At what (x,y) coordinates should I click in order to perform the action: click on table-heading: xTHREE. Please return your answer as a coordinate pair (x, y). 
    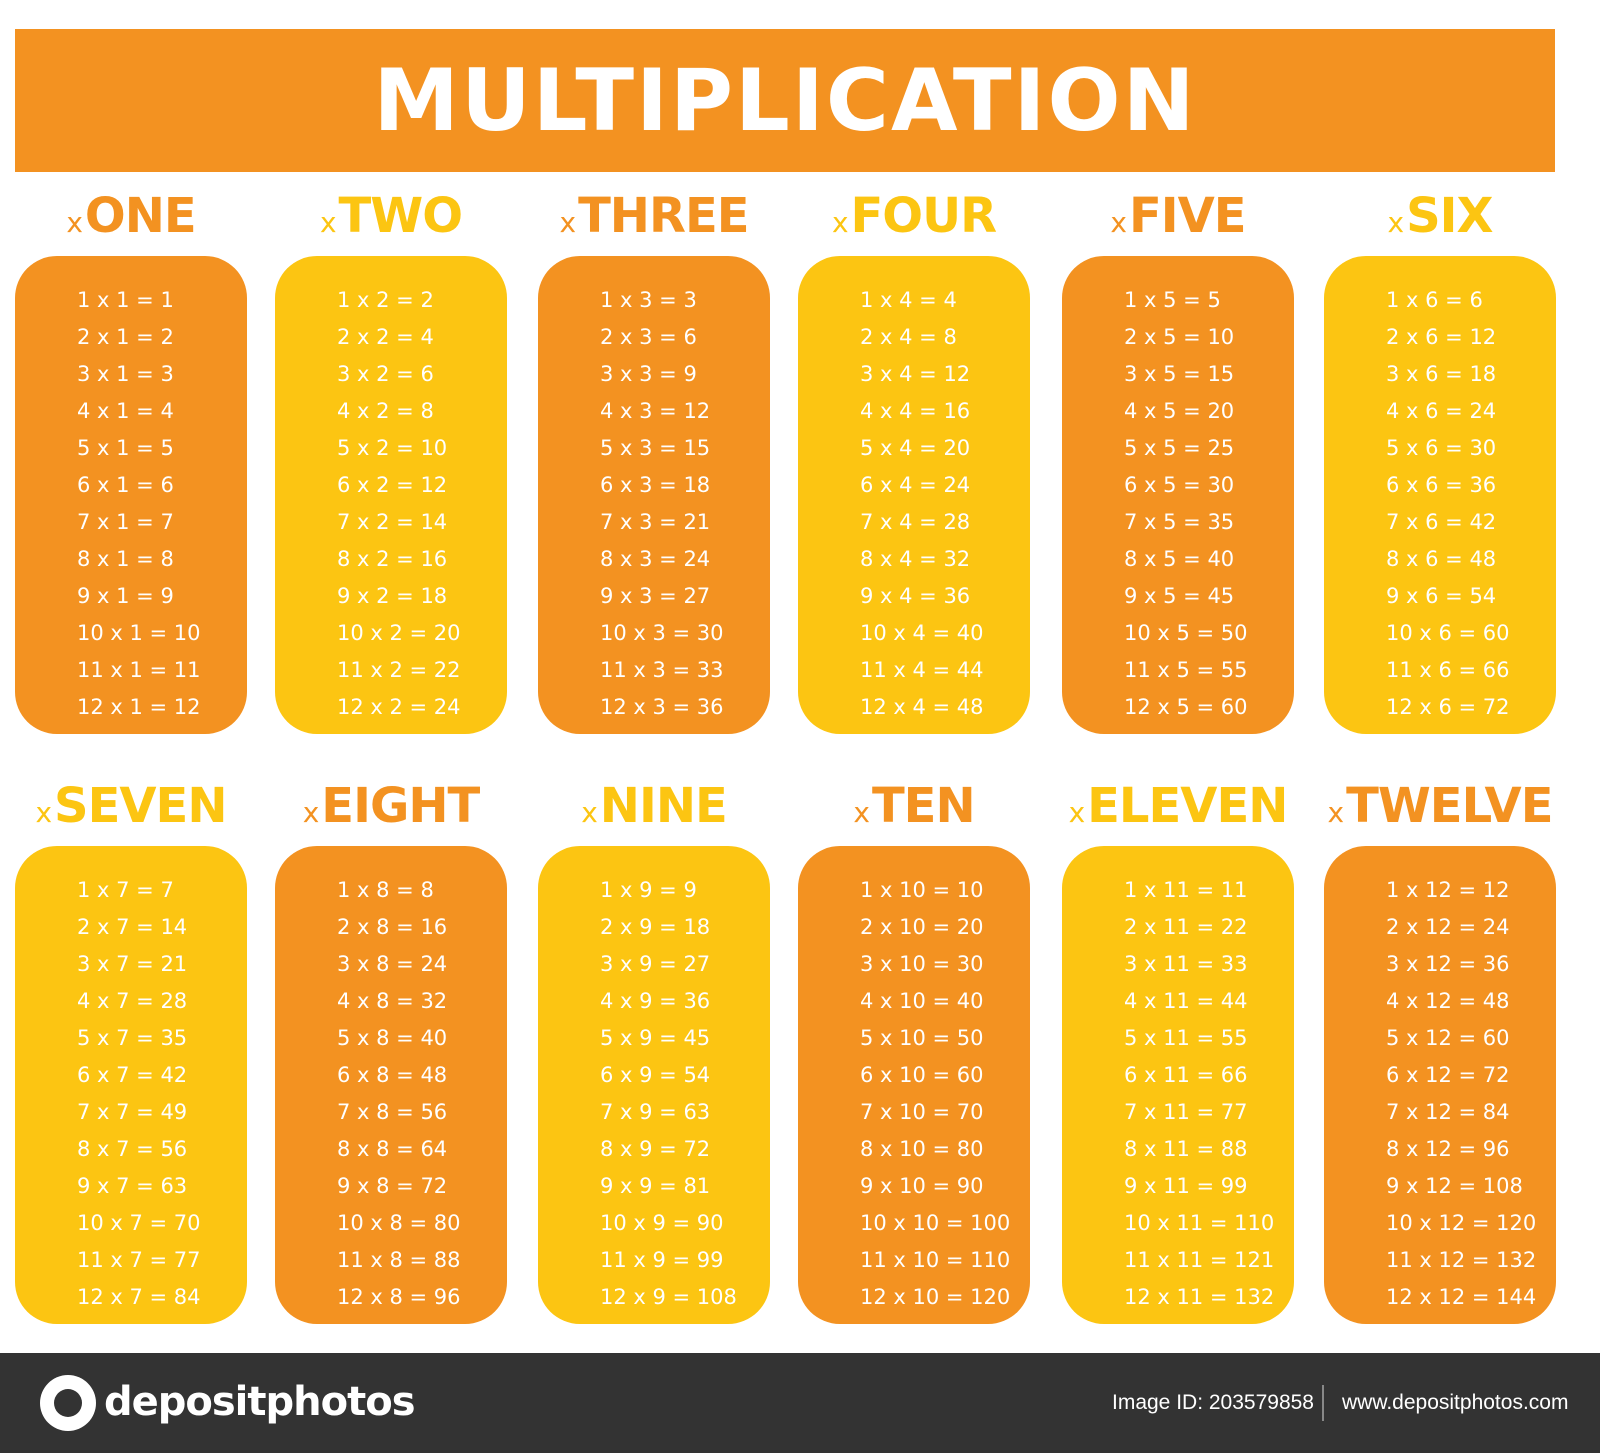
    Looking at the image, I should click on (654, 216).